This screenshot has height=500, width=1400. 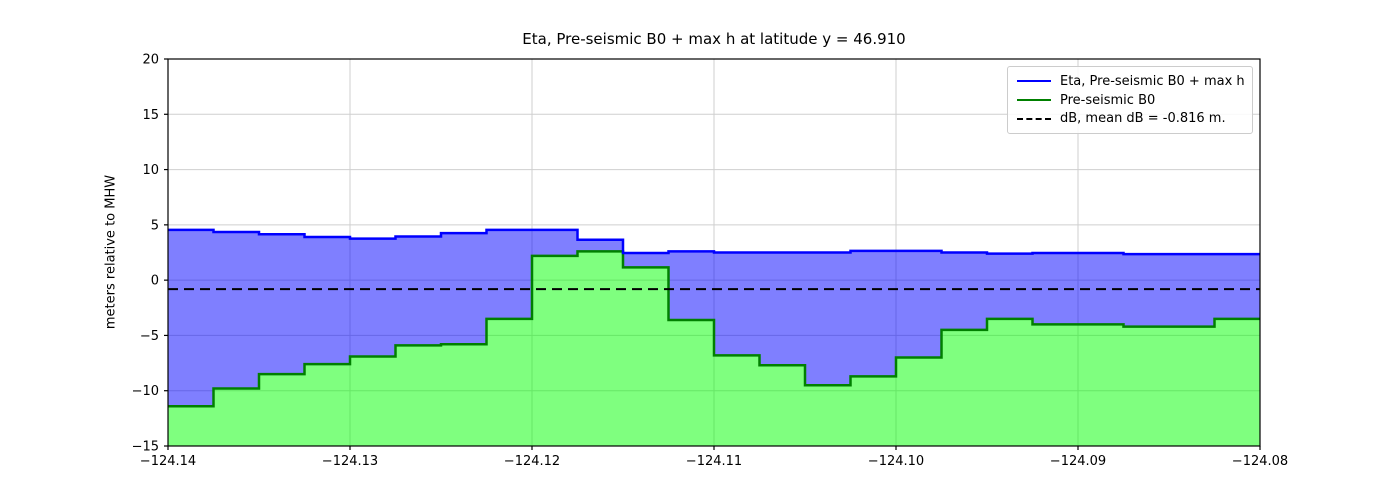 What do you see at coordinates (155, 225) in the screenshot?
I see `y-tick-label: 5` at bounding box center [155, 225].